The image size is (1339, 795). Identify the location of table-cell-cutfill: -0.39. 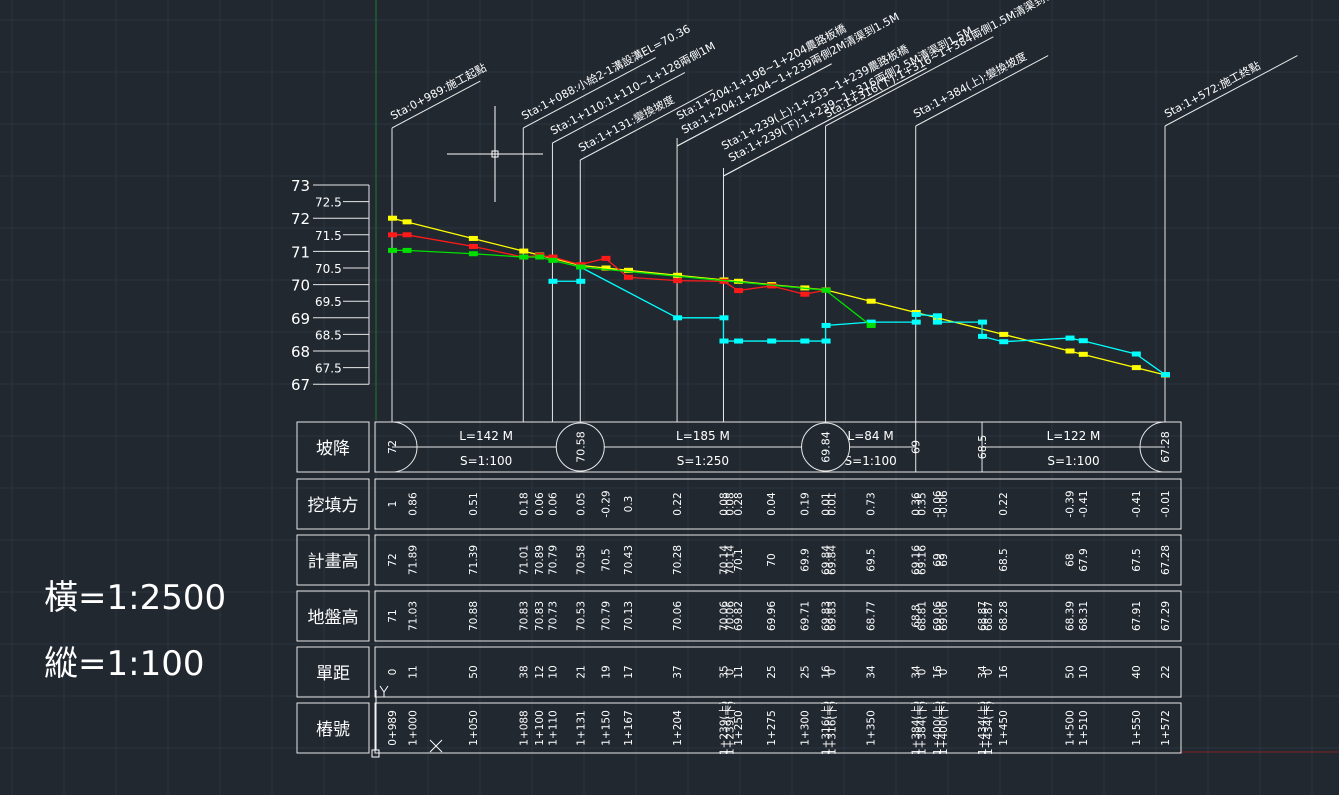
(1071, 503).